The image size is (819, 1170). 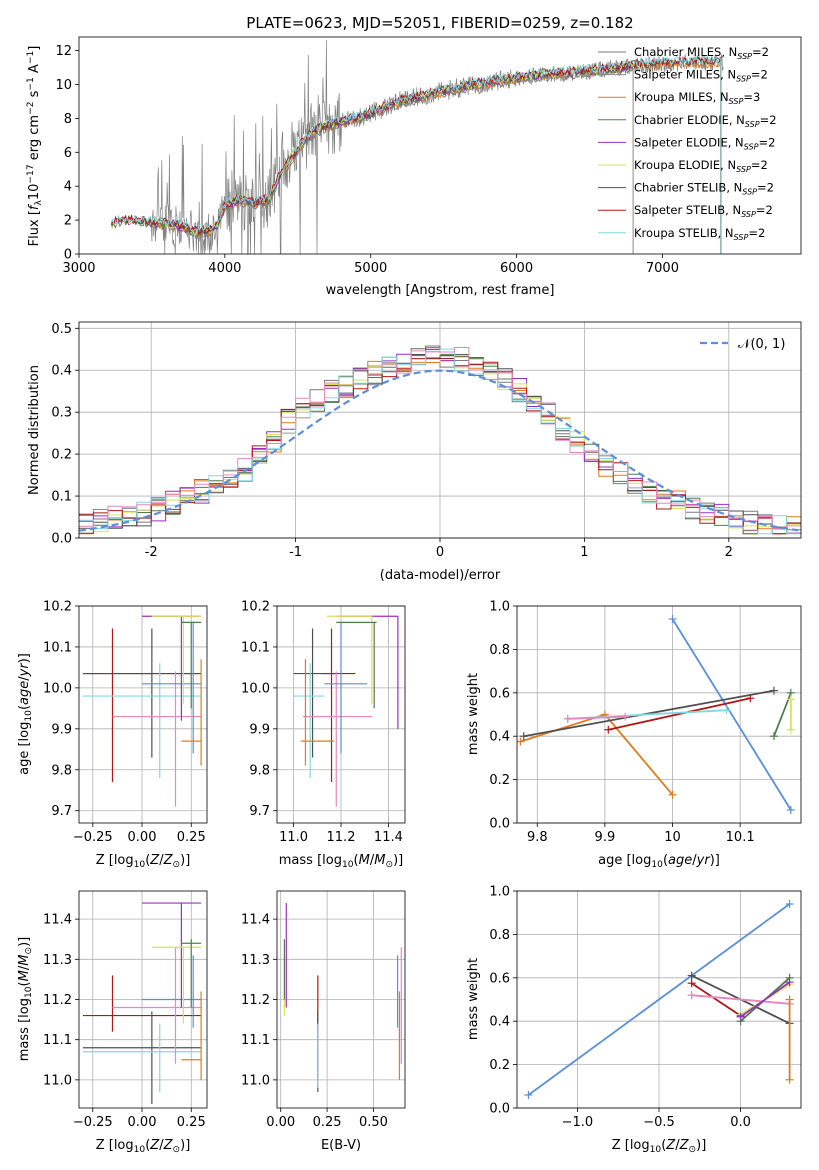 I want to click on spectrum-data-line, so click(x=417, y=146).